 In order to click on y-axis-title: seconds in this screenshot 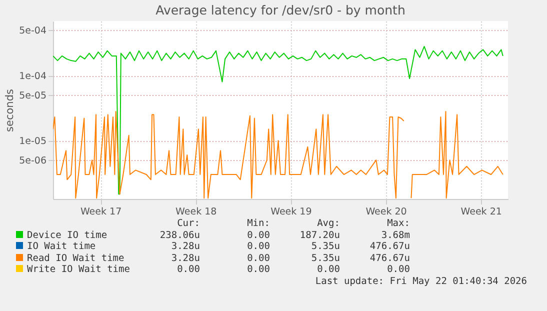, I will do `click(10, 110)`.